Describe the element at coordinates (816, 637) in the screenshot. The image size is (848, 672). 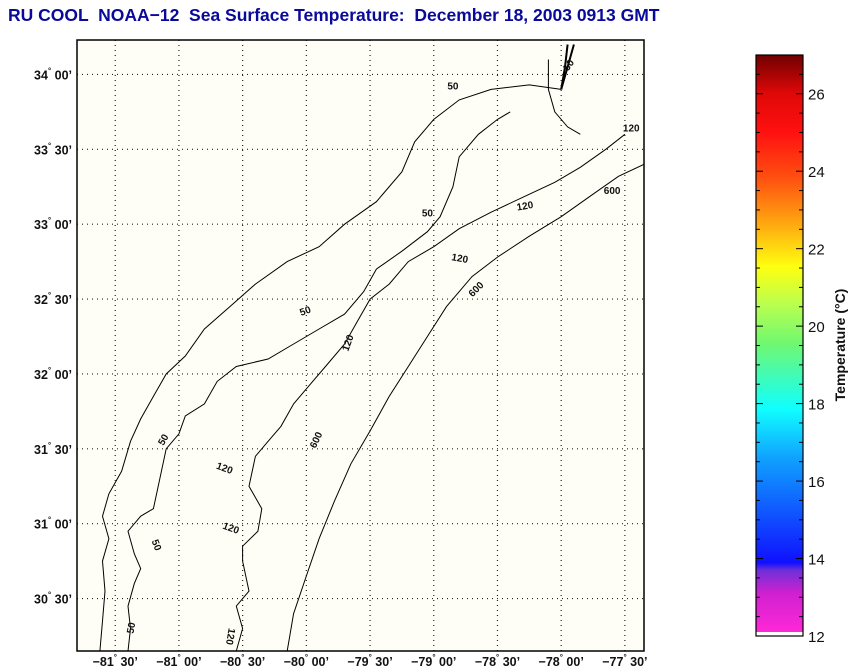
I see `colorbar-tick-label: 12` at that location.